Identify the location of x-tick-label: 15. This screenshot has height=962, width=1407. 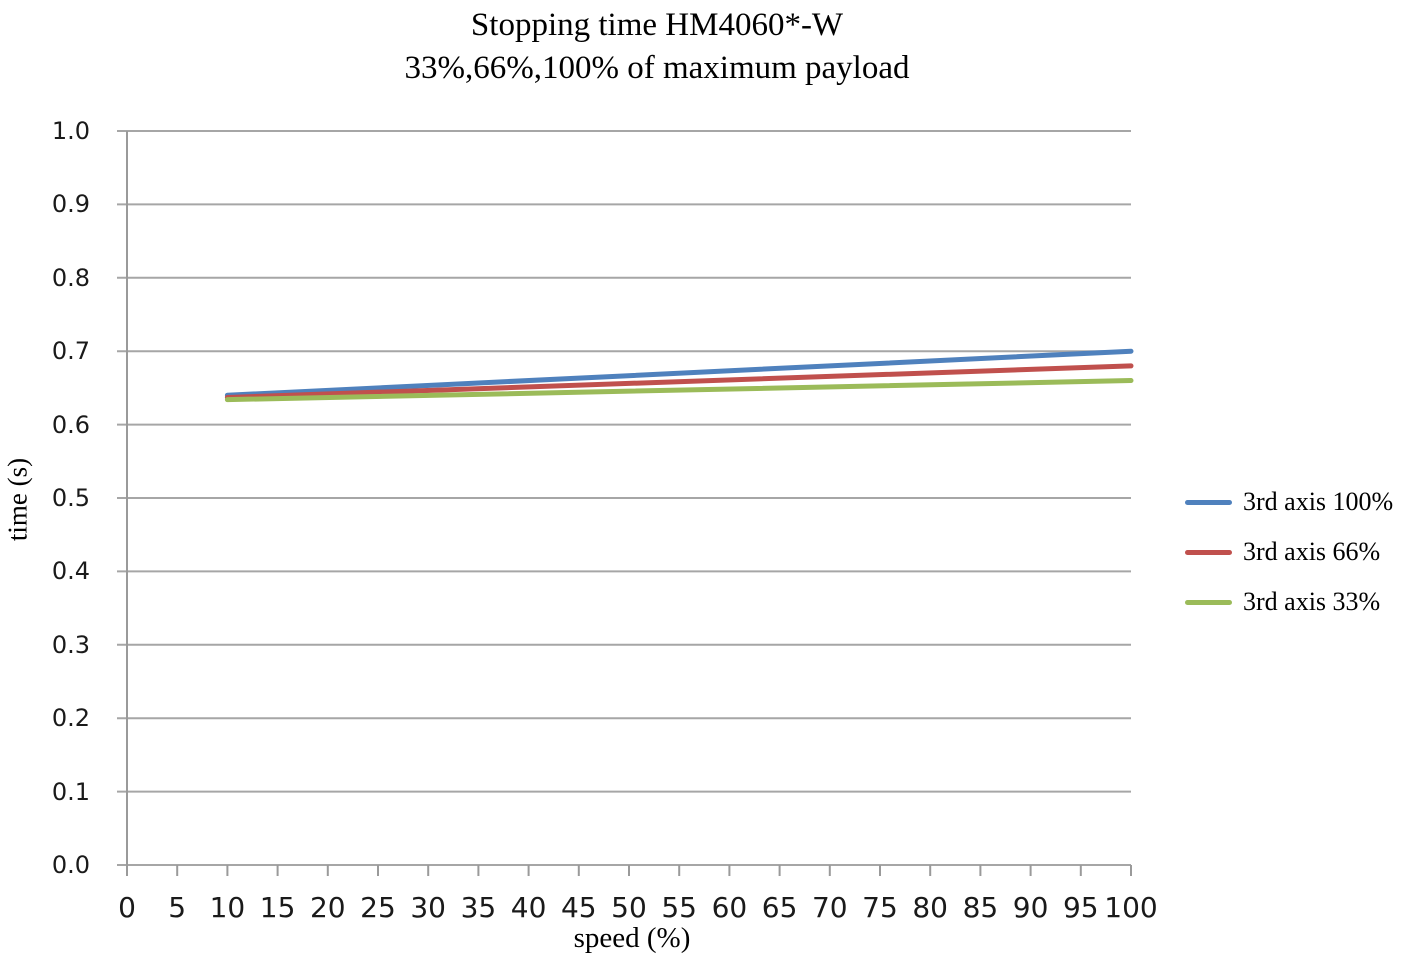
(277, 907).